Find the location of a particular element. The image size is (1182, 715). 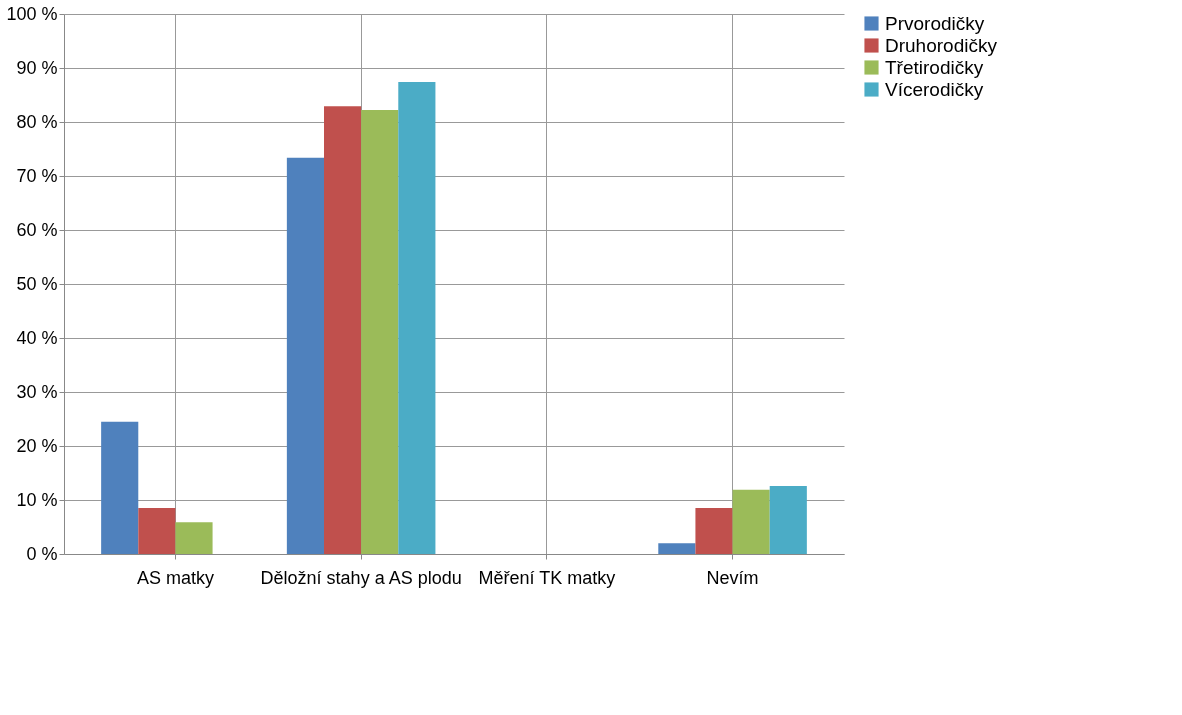

x-tick-label: Měření TK matky is located at coordinates (547, 577).